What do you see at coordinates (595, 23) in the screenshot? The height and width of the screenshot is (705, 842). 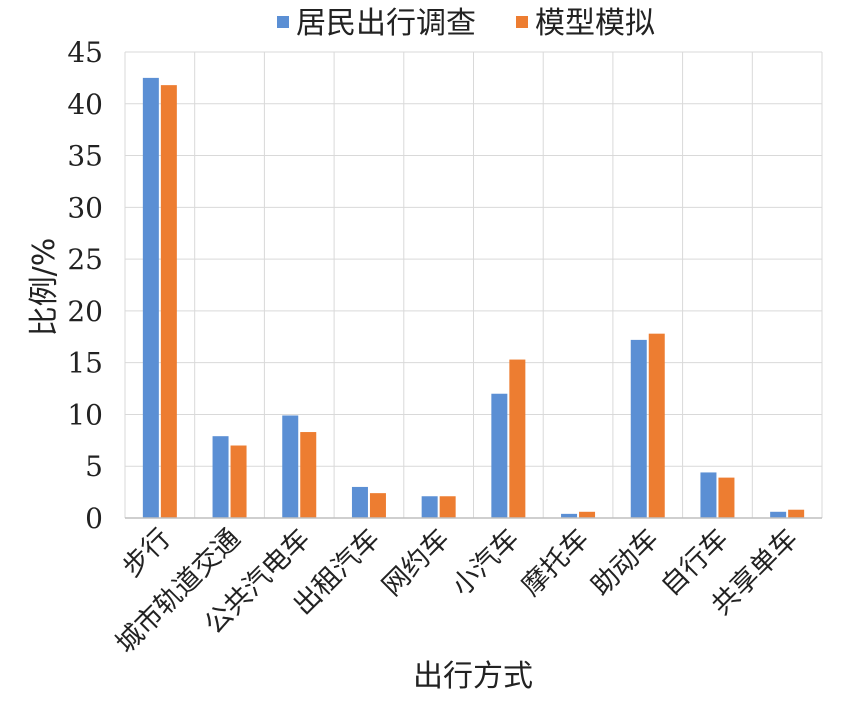 I see `legend-label-model: 模型模拟` at bounding box center [595, 23].